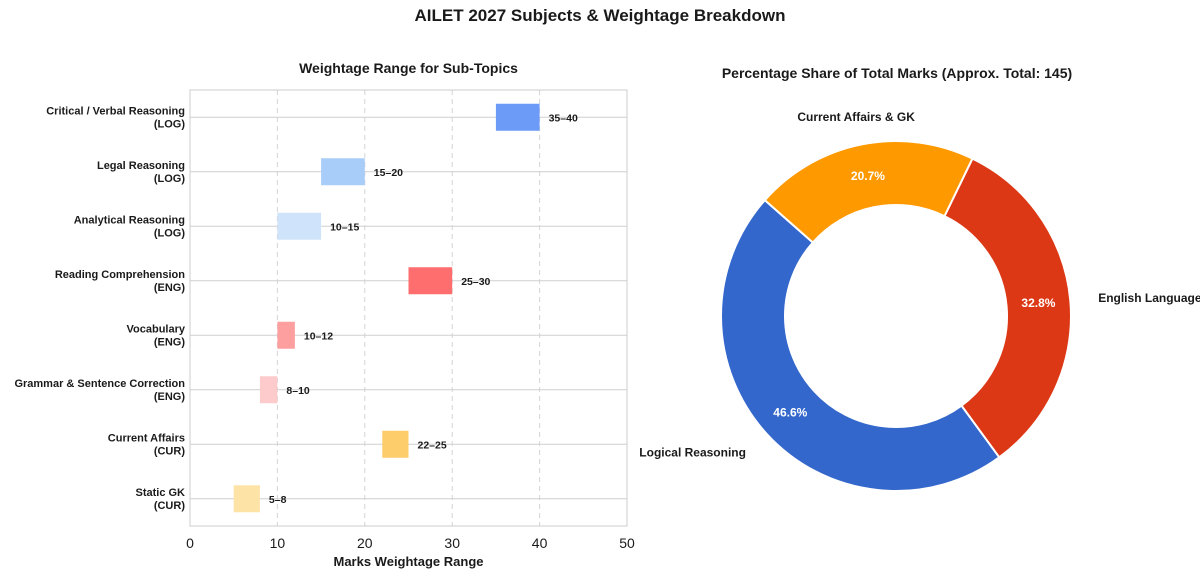 This screenshot has width=1200, height=577. Describe the element at coordinates (790, 412) in the screenshot. I see `slice-percent-label: 46.6%` at that location.